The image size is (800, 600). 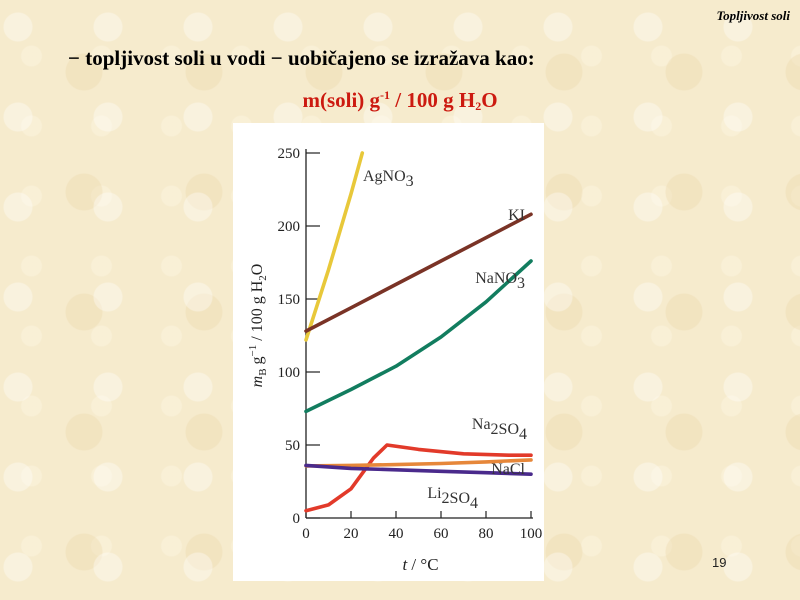 What do you see at coordinates (341, 100) in the screenshot?
I see `formula-prefix: m(soli) g` at bounding box center [341, 100].